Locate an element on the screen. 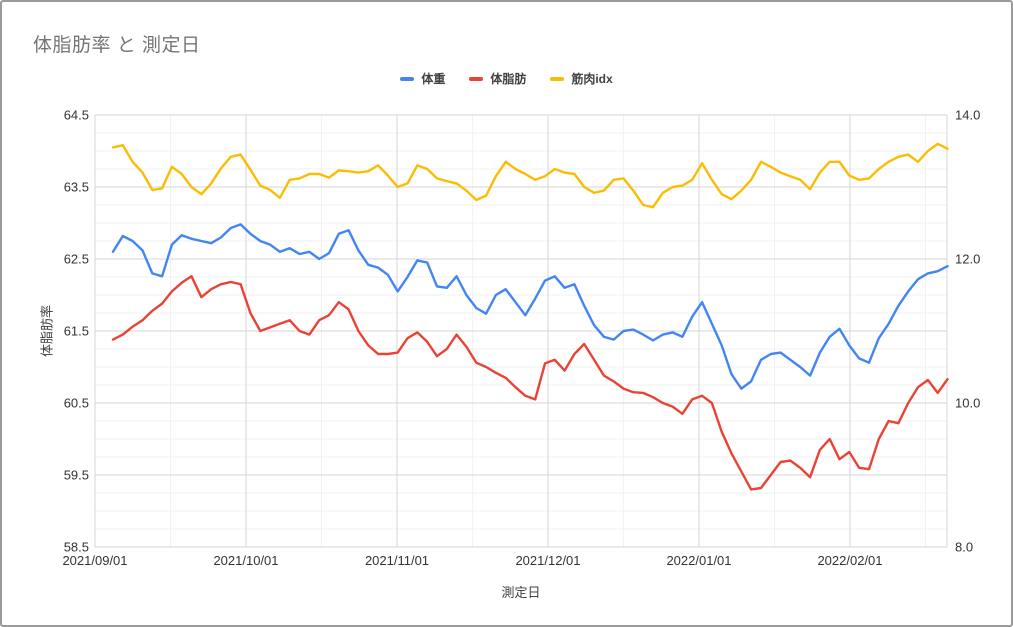 Image resolution: width=1013 pixels, height=627 pixels. right-axis-tick-label: 10.0 is located at coordinates (967, 403).